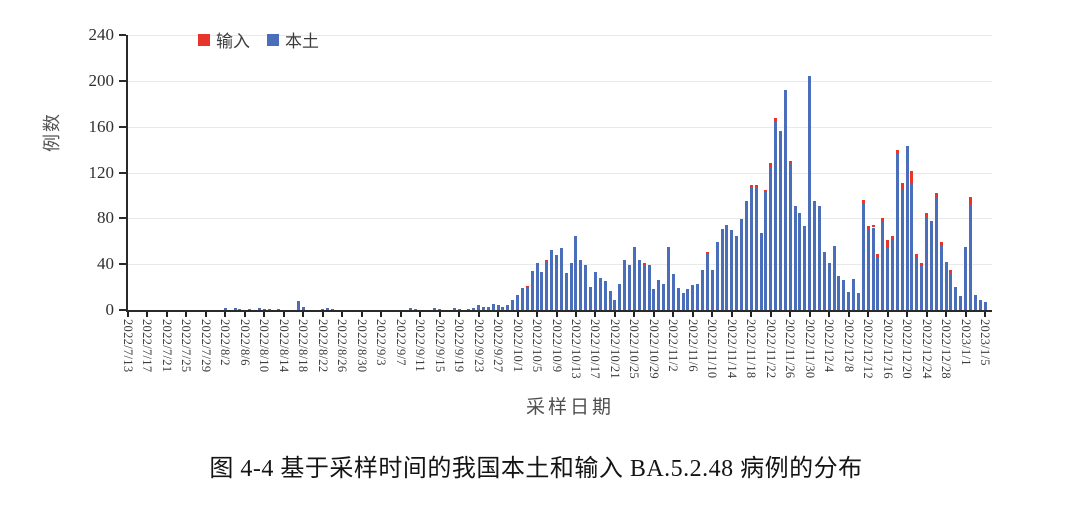  What do you see at coordinates (634, 349) in the screenshot?
I see `x-tick-label: 2022/10/25` at bounding box center [634, 349].